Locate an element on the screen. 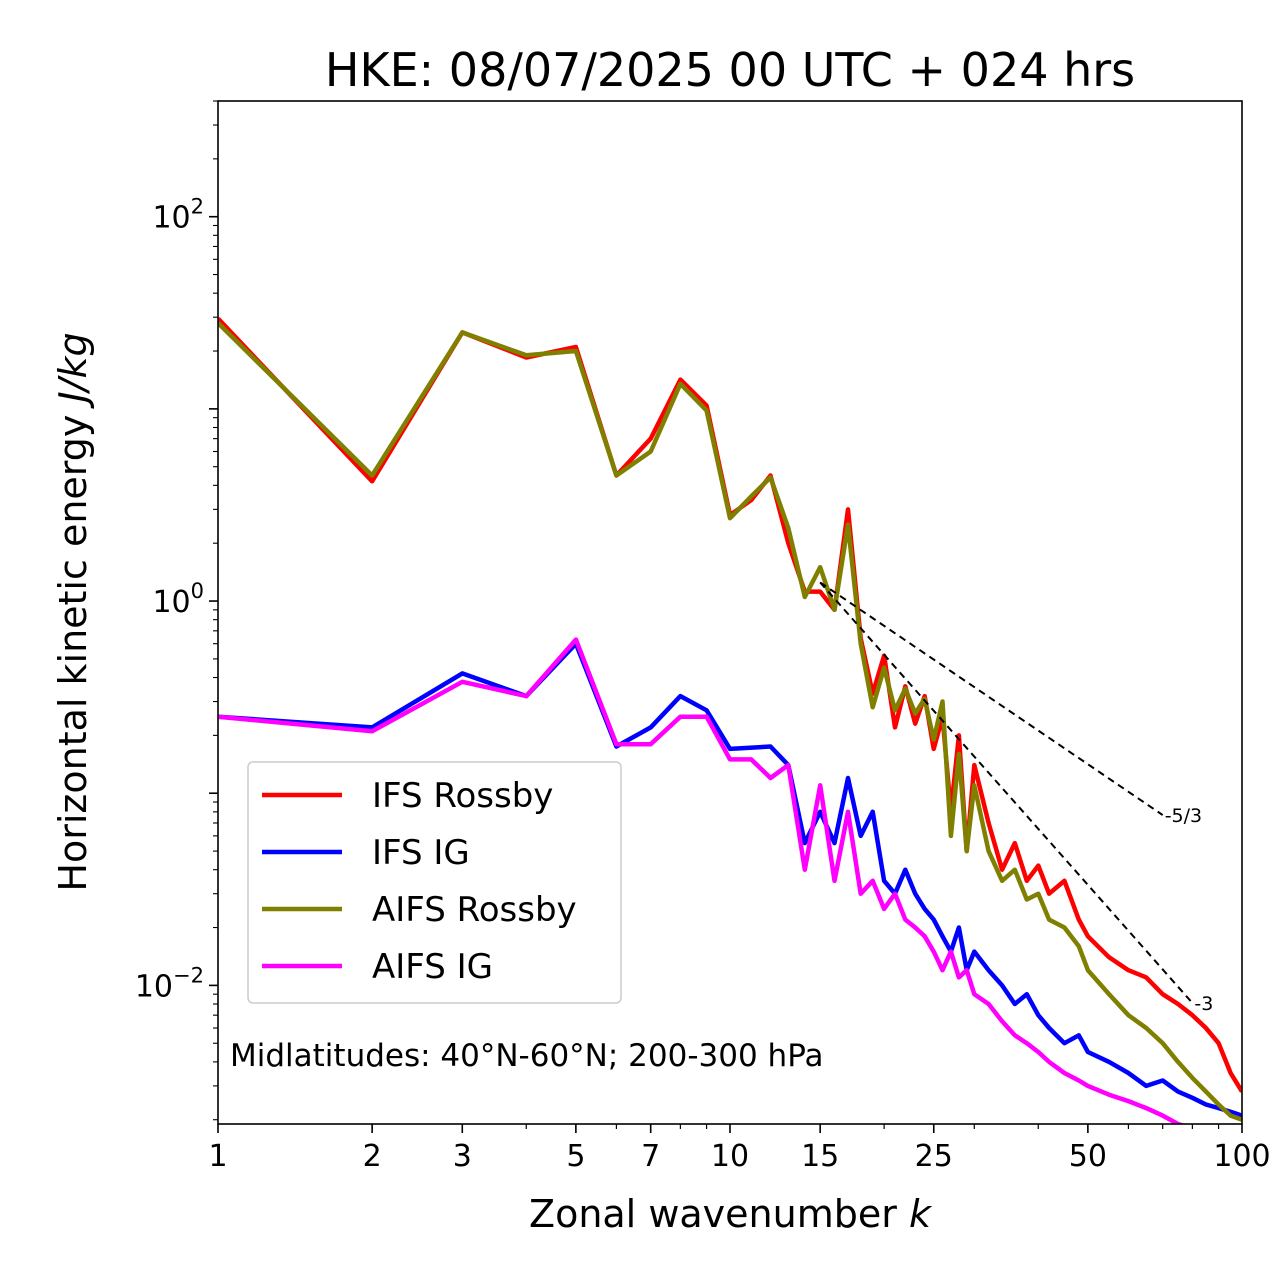  x-tick-label: 100 is located at coordinates (1241, 1156).